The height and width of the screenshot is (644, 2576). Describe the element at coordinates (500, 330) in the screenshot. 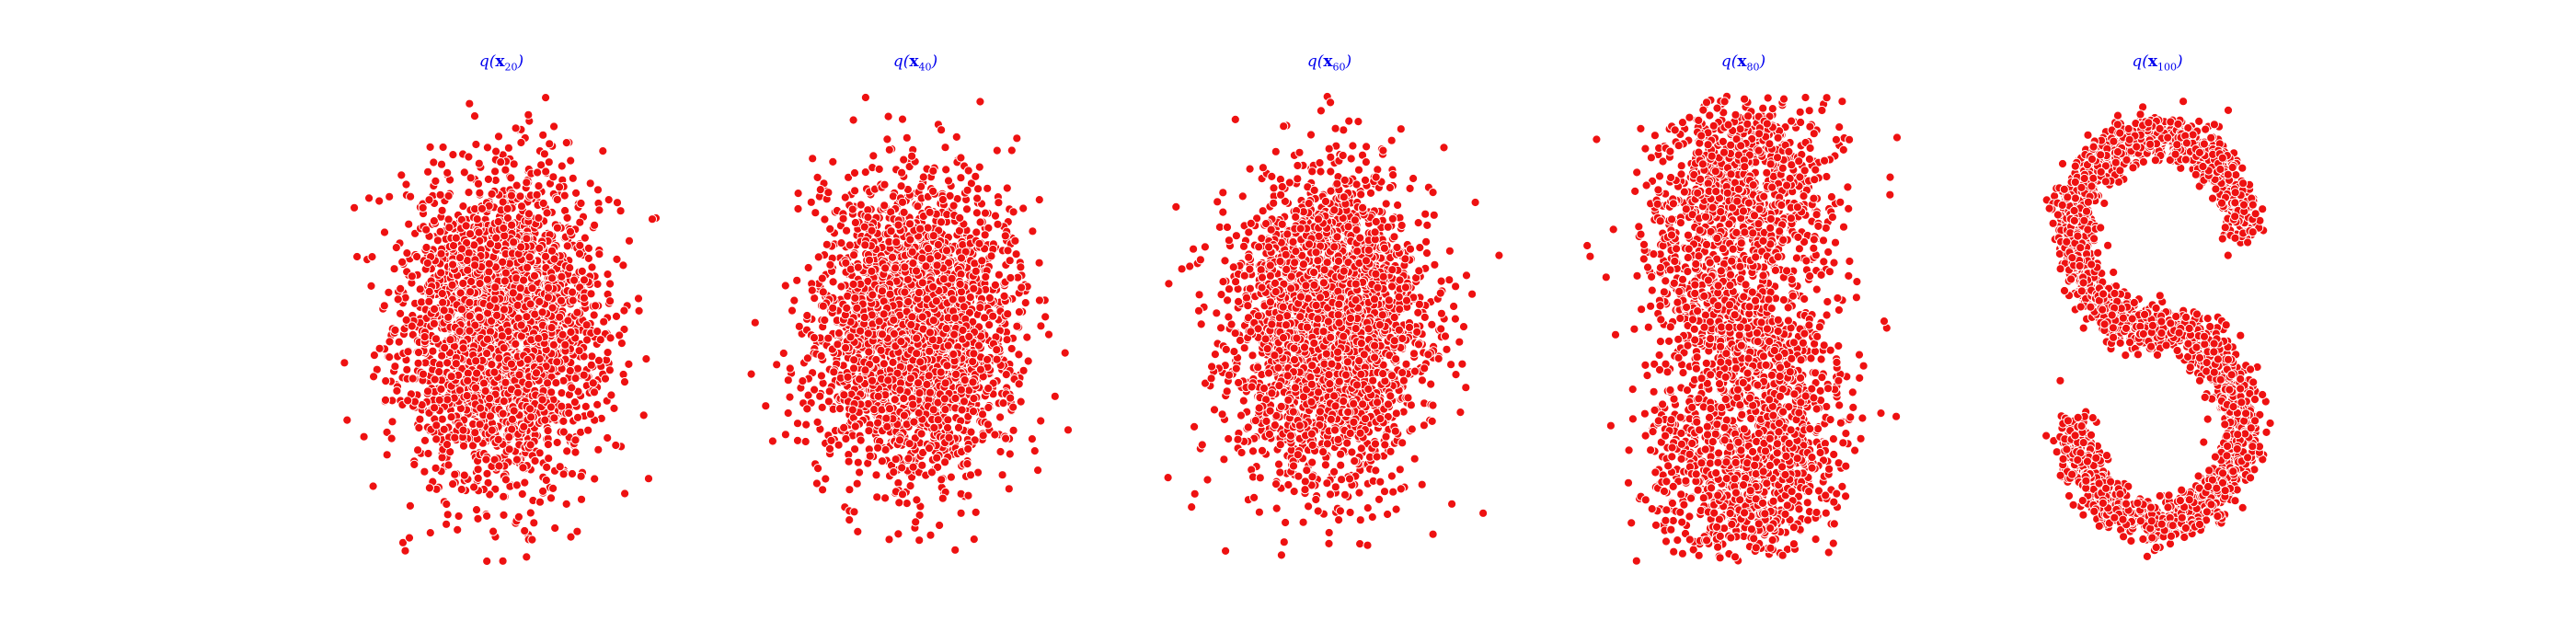

I see `scatter-plot` at that location.